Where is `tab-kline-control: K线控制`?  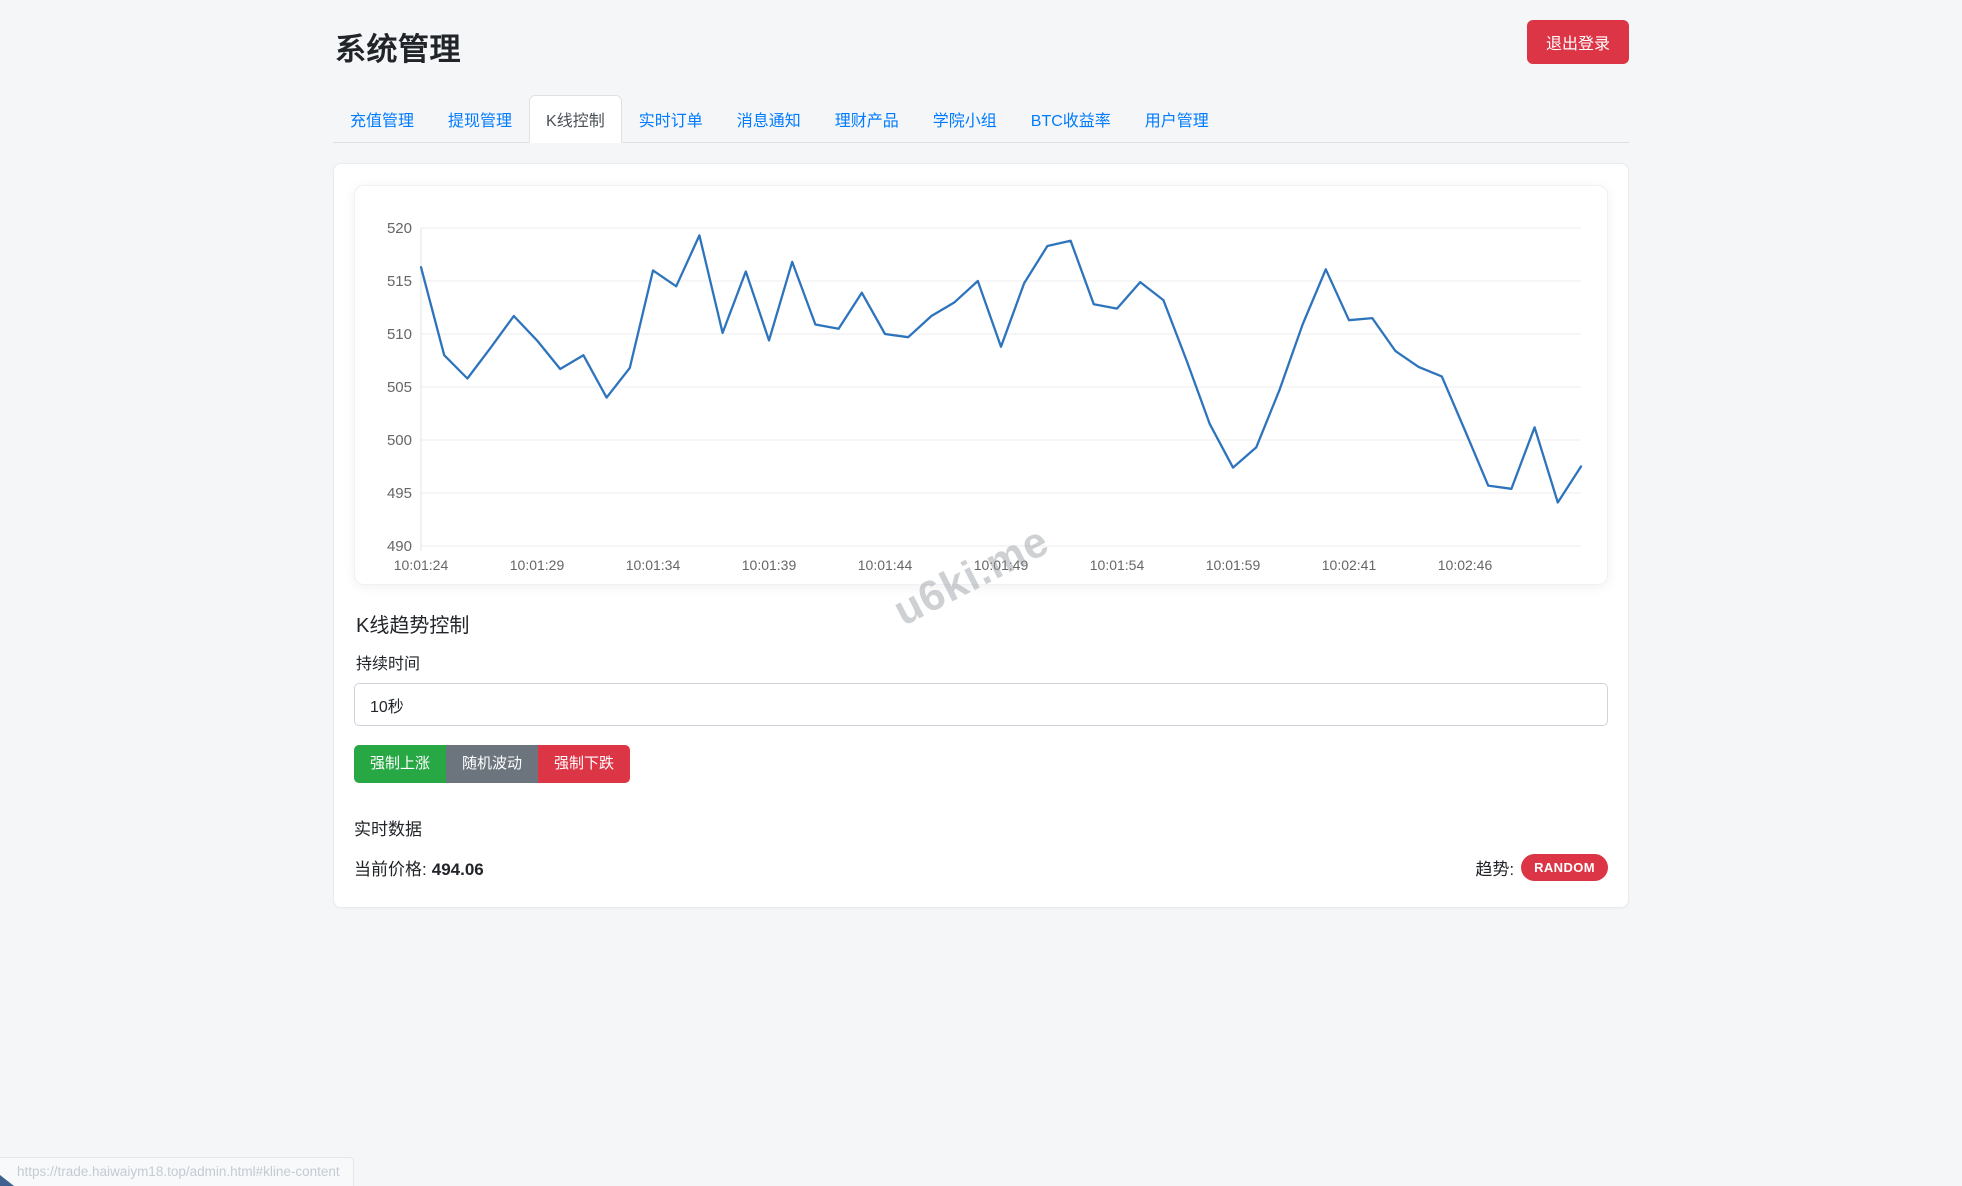
tab-kline-control: K线控制 is located at coordinates (575, 119).